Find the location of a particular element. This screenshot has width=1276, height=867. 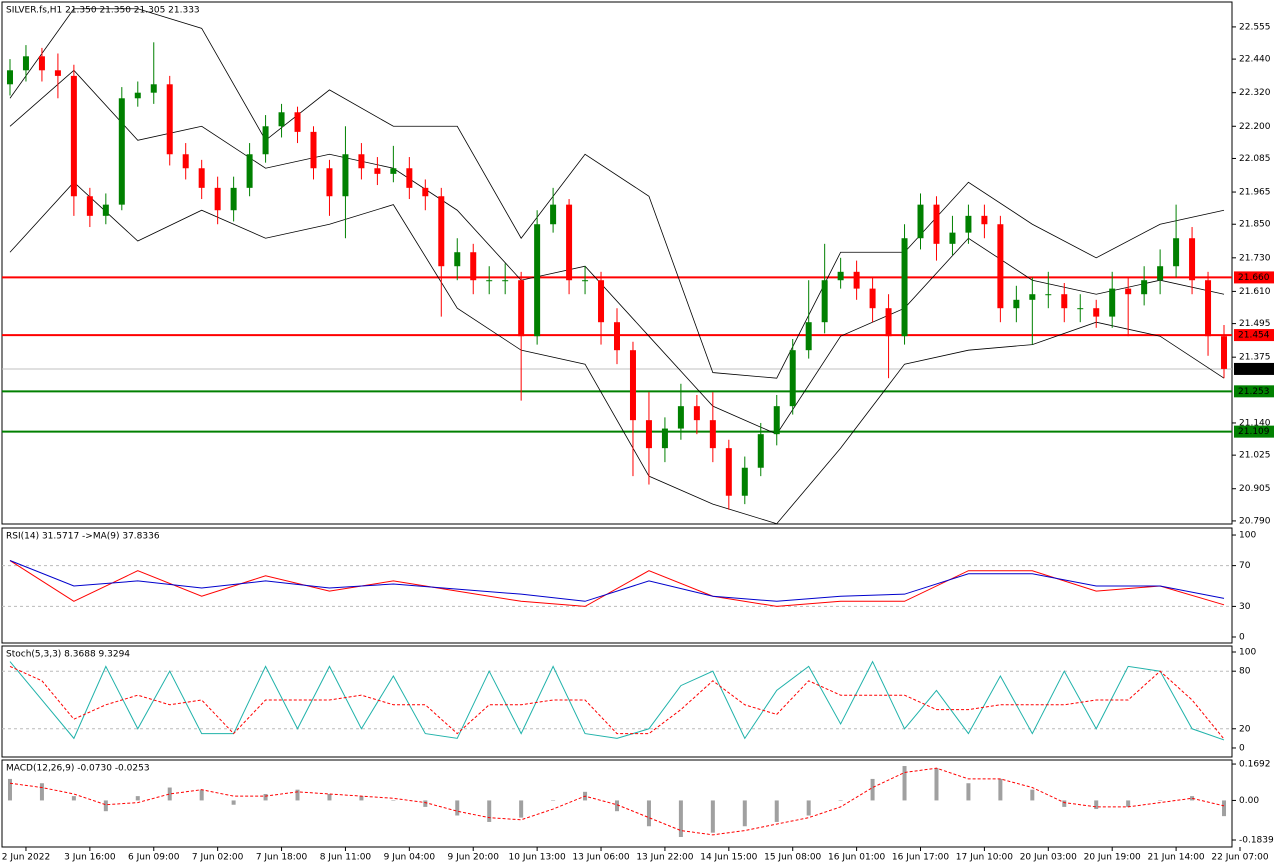

x-tick-label: 16 Jun 01:00 is located at coordinates (856, 858).